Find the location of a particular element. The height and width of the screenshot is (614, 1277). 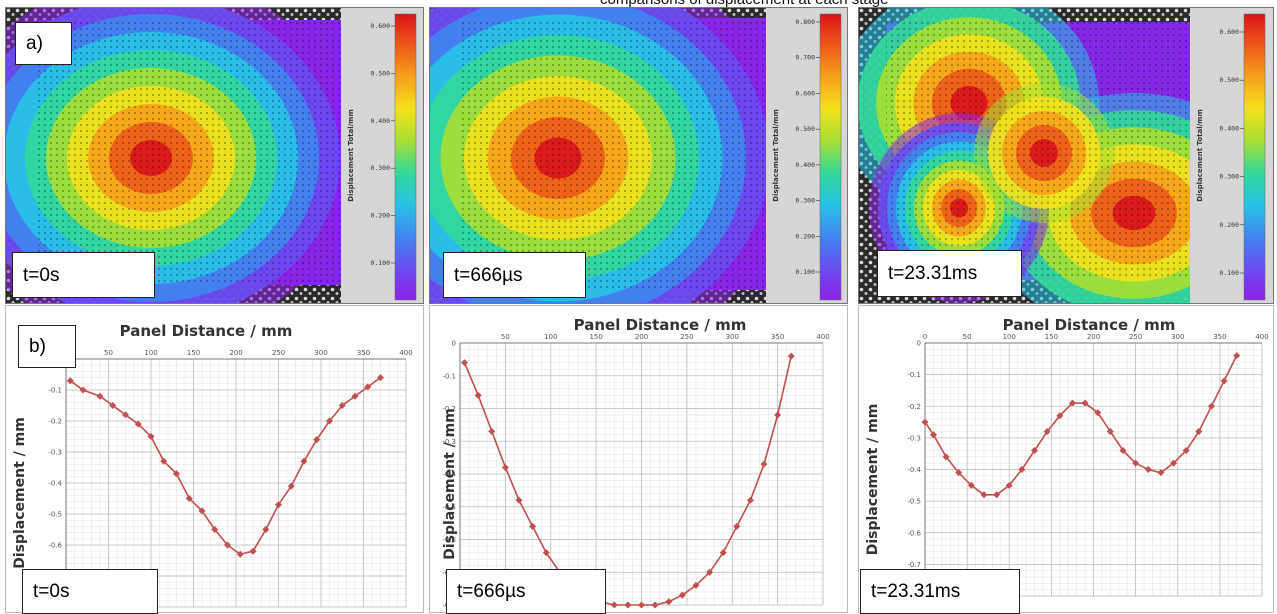

panel-label-a: a) is located at coordinates (43, 43).